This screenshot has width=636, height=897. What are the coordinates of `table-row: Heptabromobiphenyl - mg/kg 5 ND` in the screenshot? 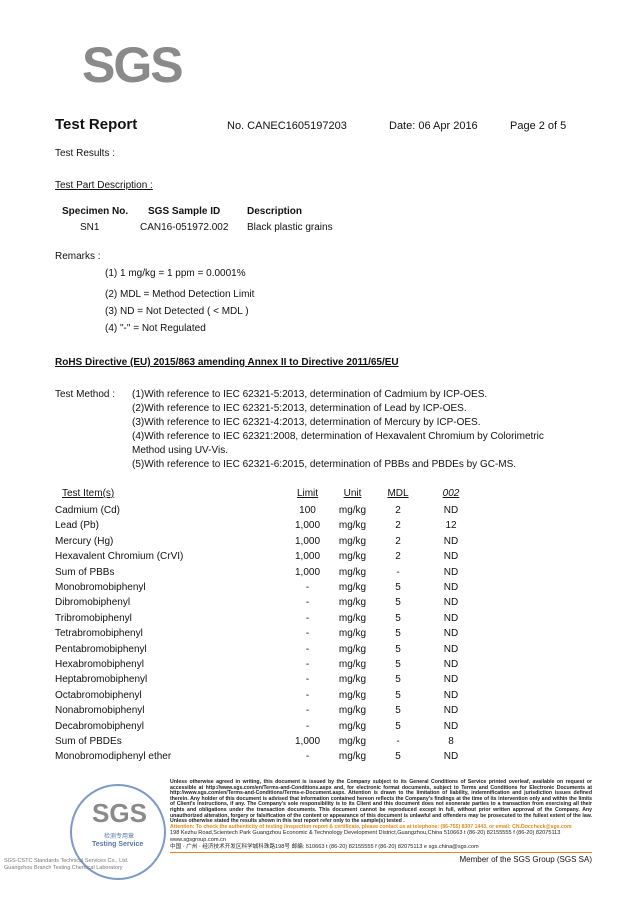 It's located at (318, 681).